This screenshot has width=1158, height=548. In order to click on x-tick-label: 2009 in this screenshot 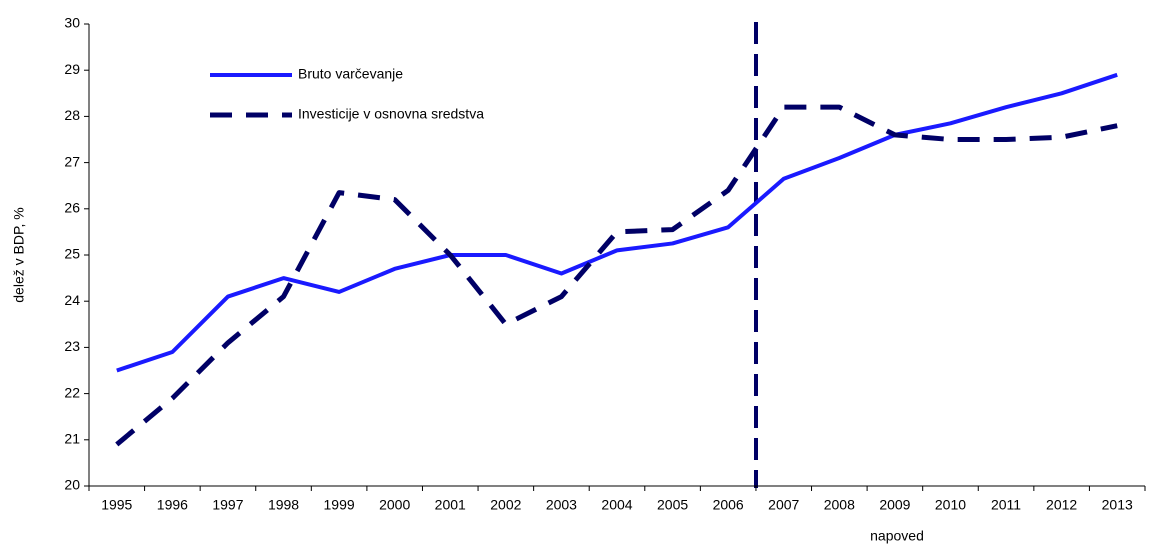, I will do `click(894, 505)`.